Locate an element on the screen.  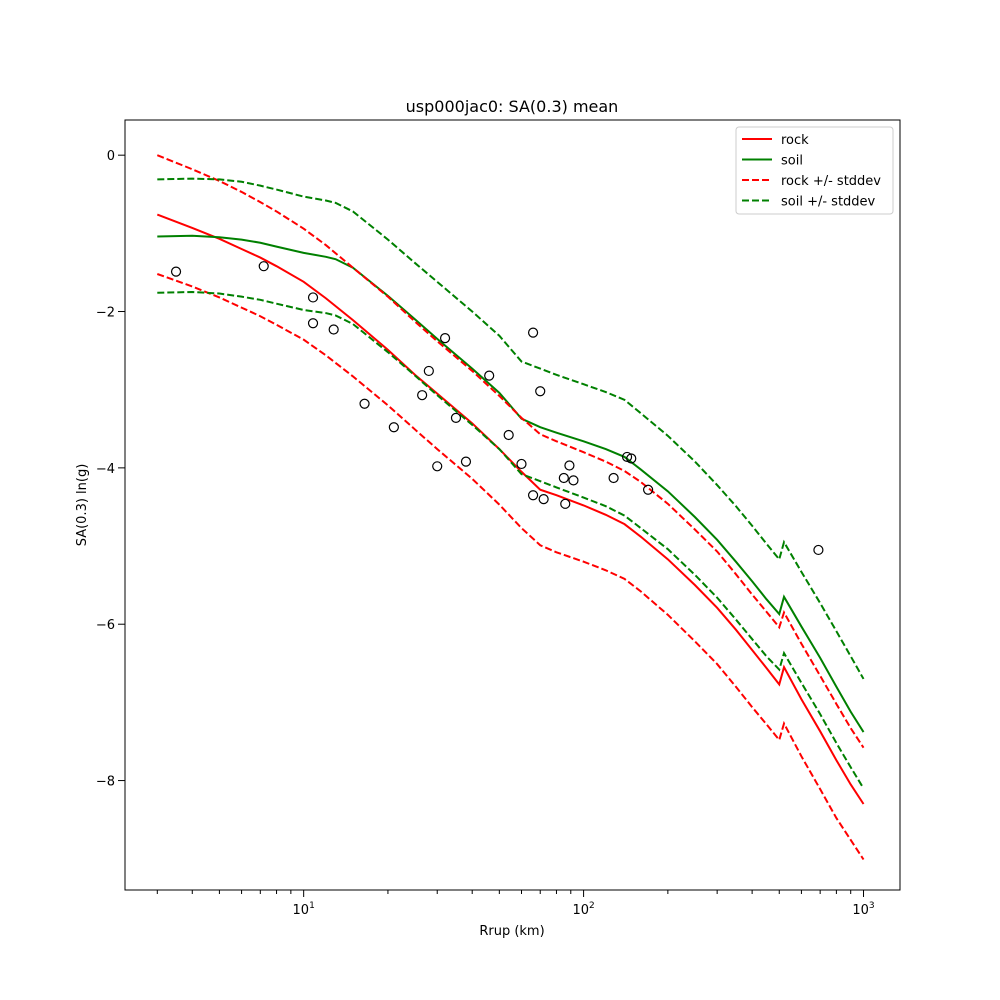
legend-label: rock is located at coordinates (795, 140).